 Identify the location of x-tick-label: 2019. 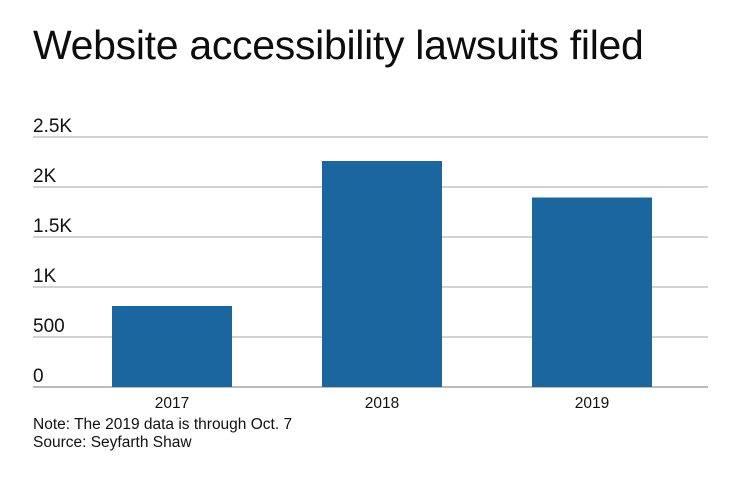
(592, 403).